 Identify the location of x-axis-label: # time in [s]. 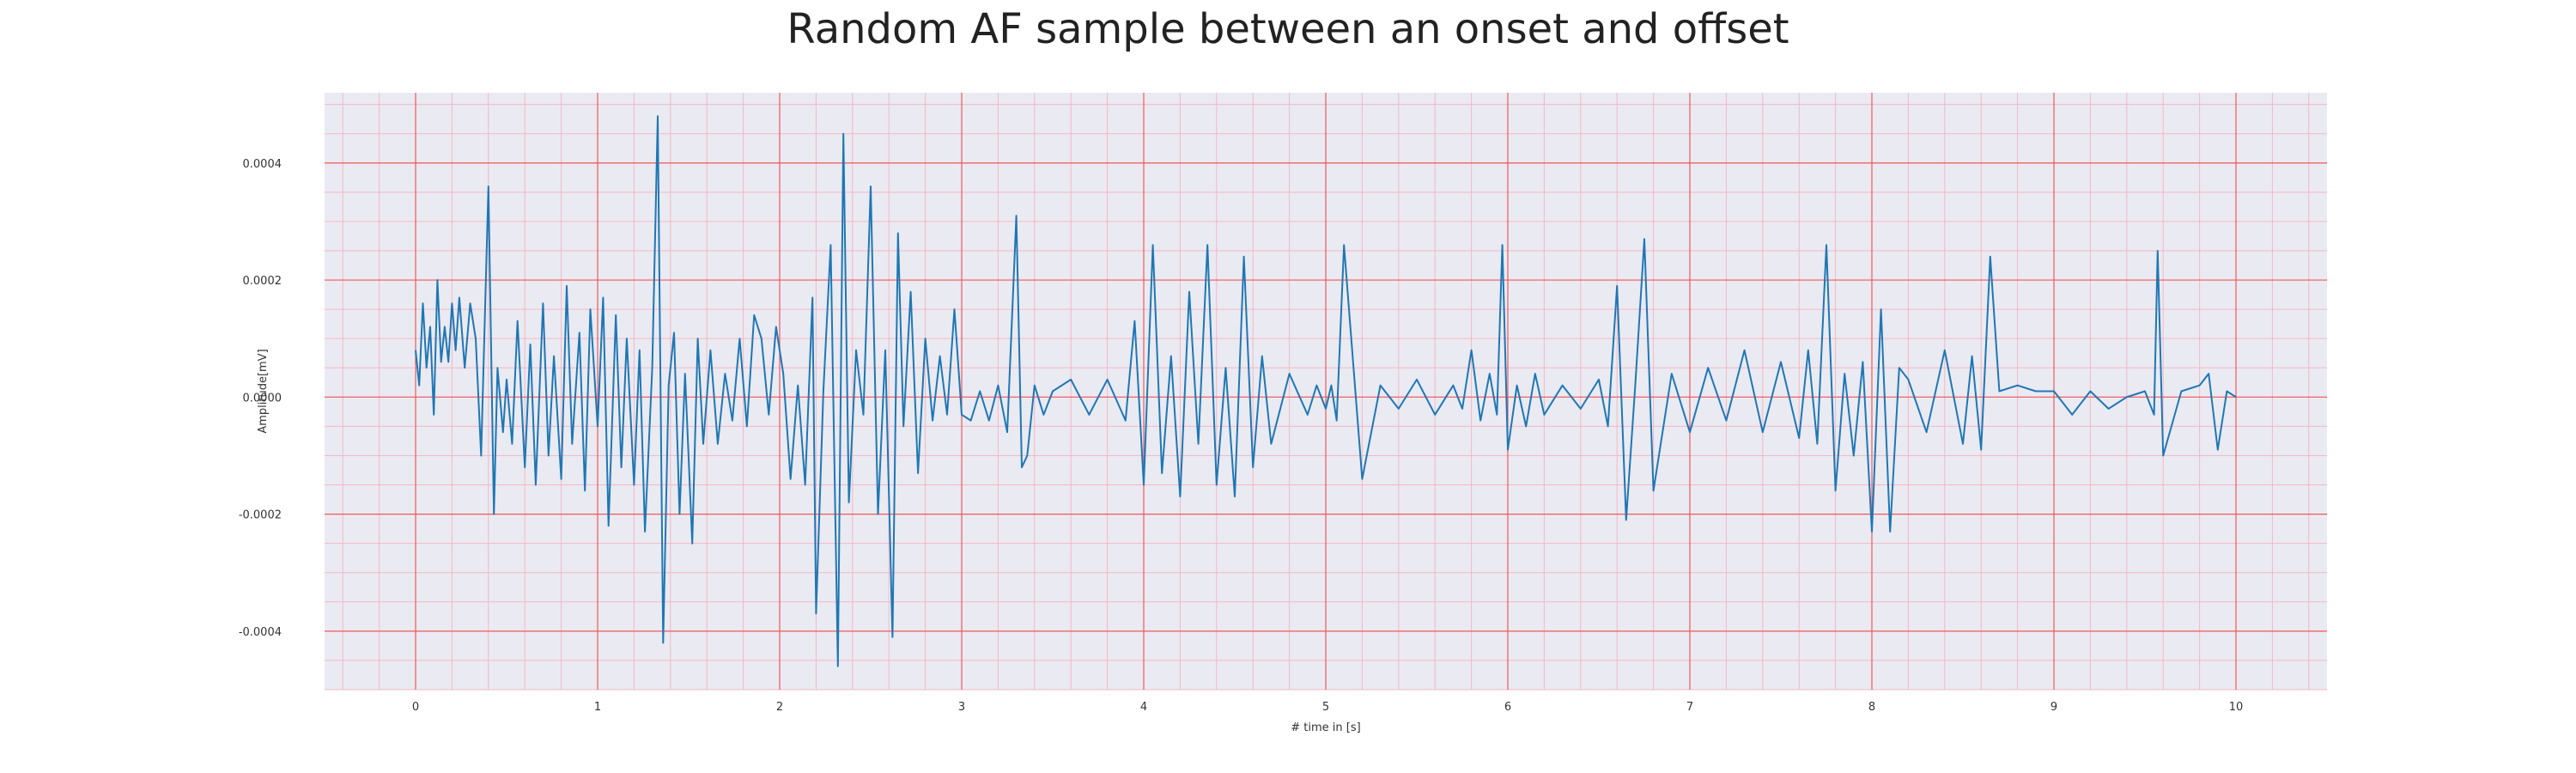
(1325, 727).